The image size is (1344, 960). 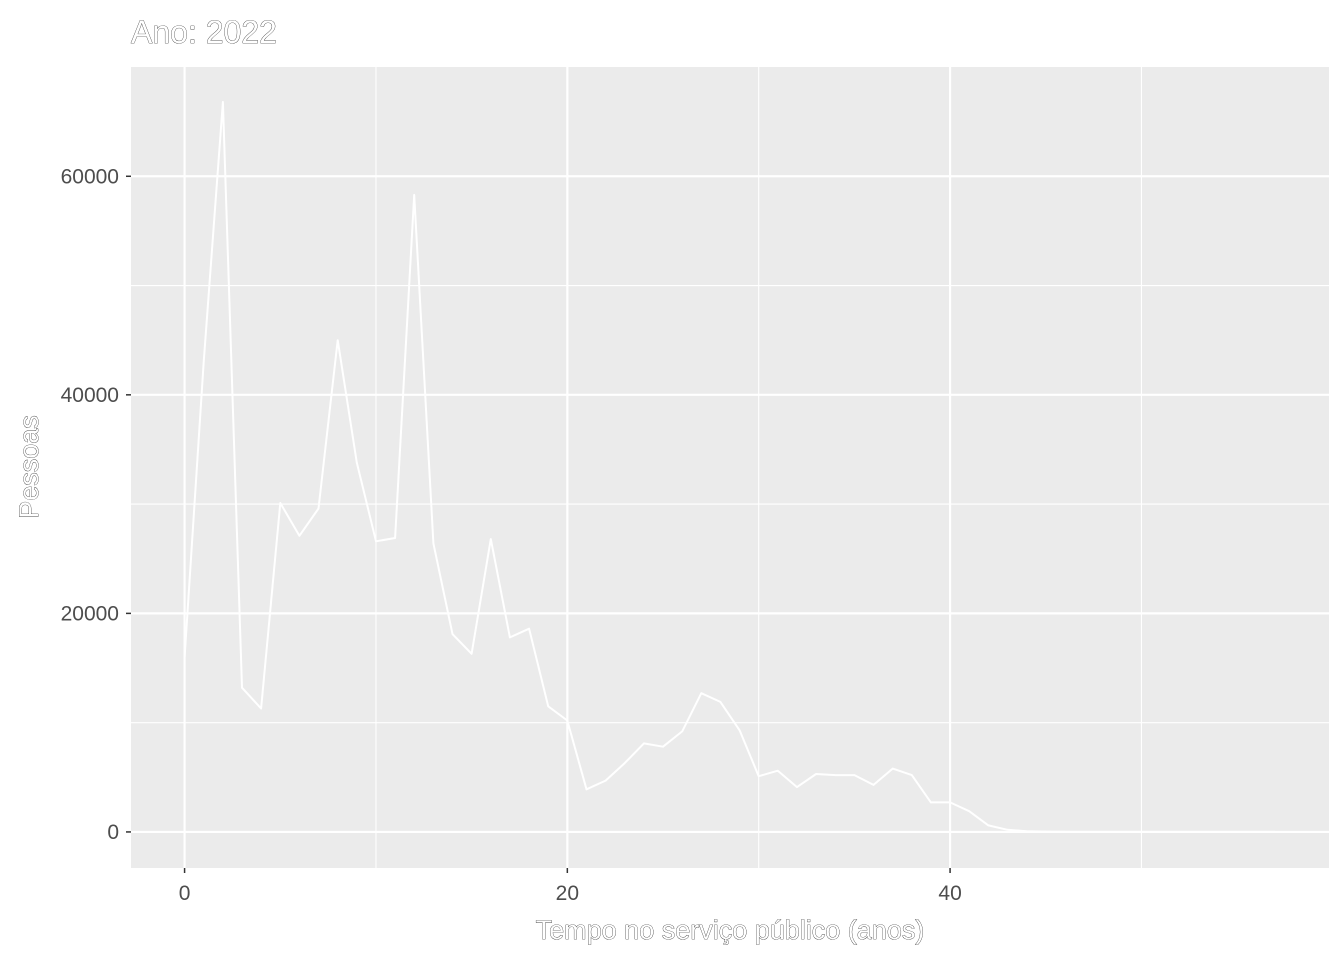 I want to click on y-tick-label: 20000, so click(x=90, y=613).